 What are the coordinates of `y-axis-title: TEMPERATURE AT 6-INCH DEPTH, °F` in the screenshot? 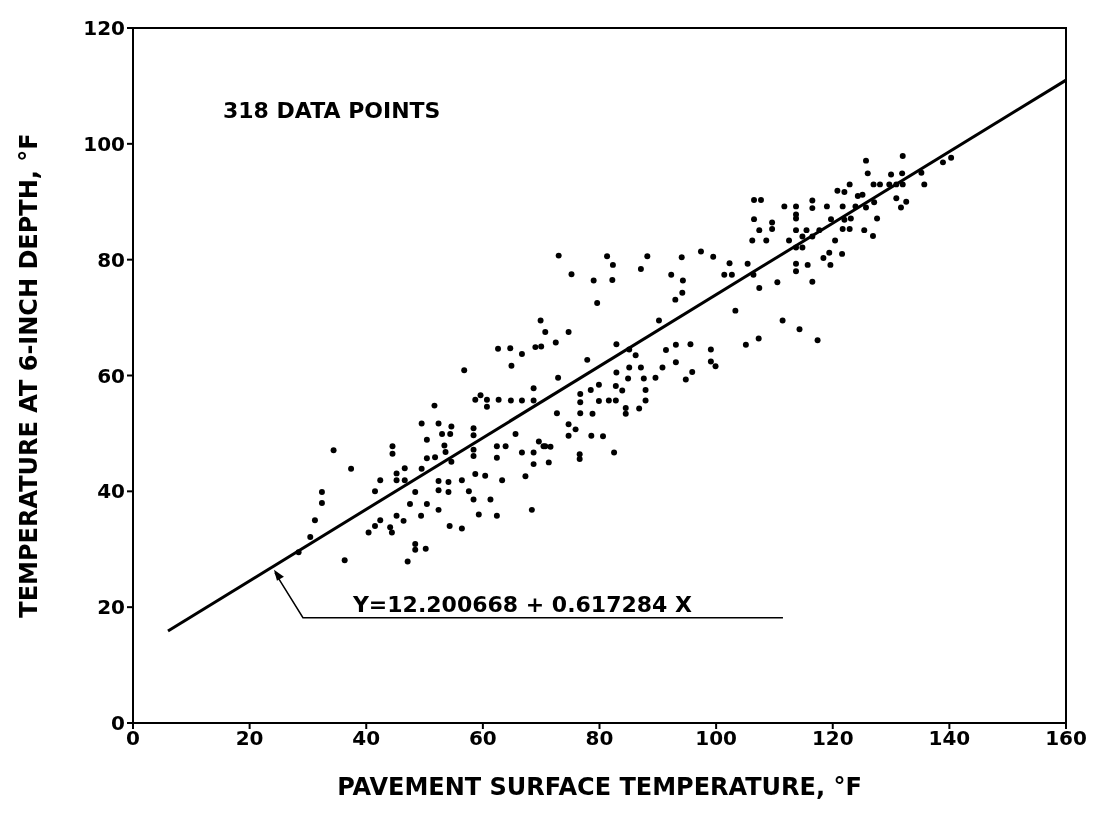 It's located at (28, 375).